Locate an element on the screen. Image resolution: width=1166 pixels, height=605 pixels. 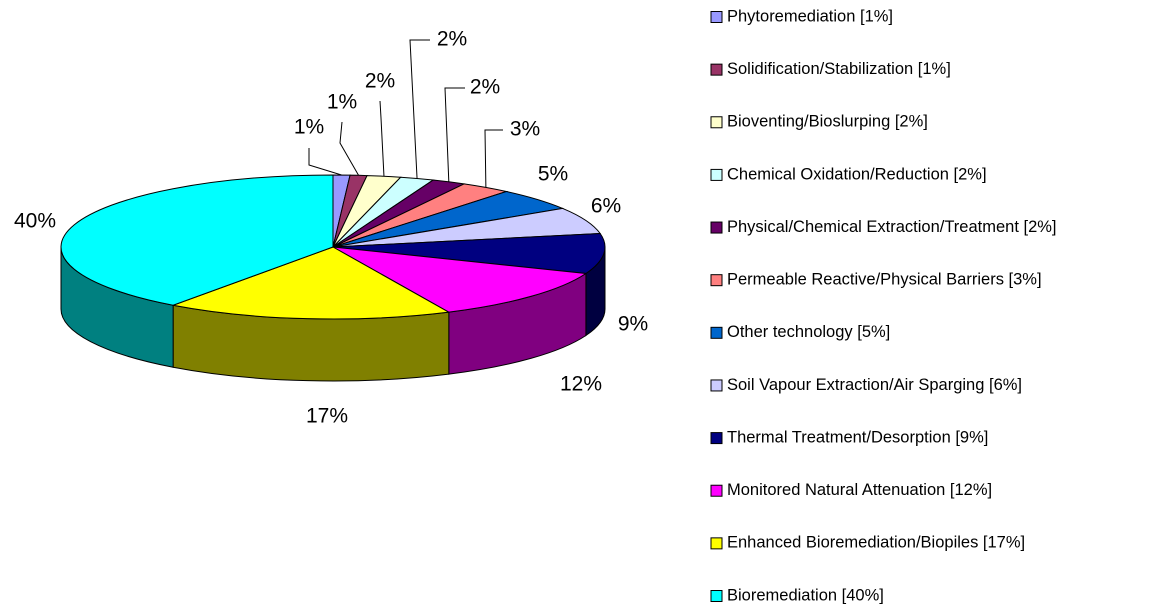
legend-label: Thermal Treatment/Desorption [9%] is located at coordinates (857, 437).